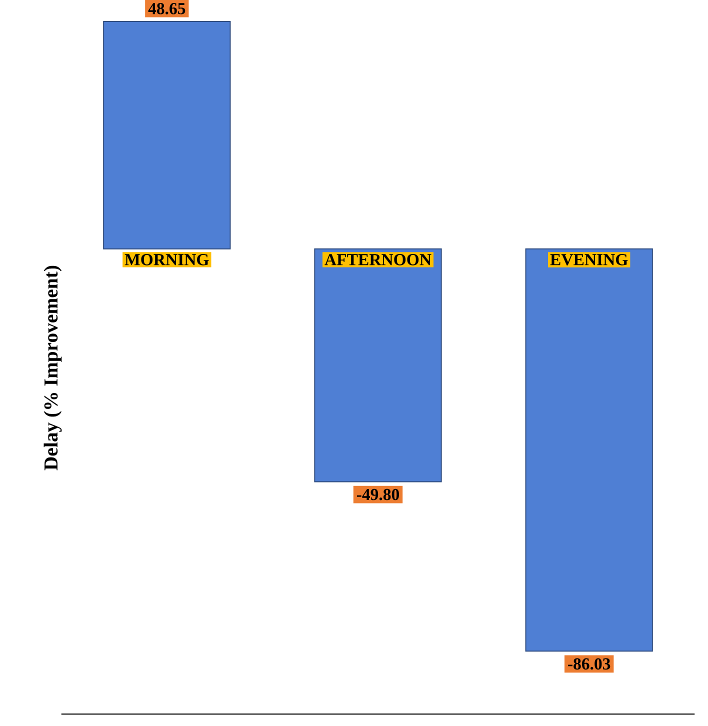  What do you see at coordinates (589, 260) in the screenshot?
I see `x-tick-label: EVENING` at bounding box center [589, 260].